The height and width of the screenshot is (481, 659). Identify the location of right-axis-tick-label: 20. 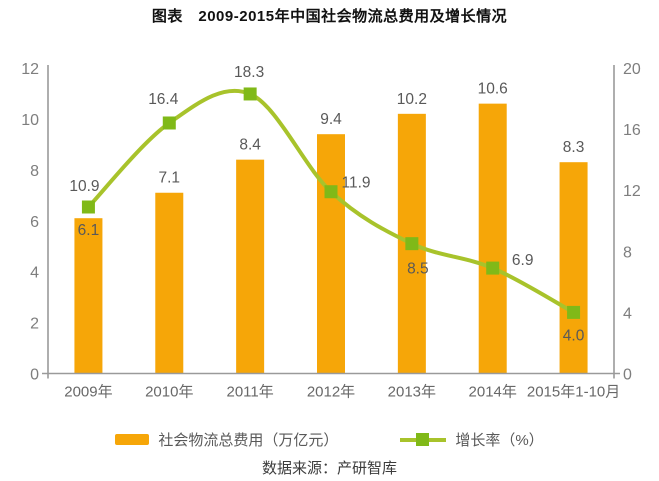
(632, 69).